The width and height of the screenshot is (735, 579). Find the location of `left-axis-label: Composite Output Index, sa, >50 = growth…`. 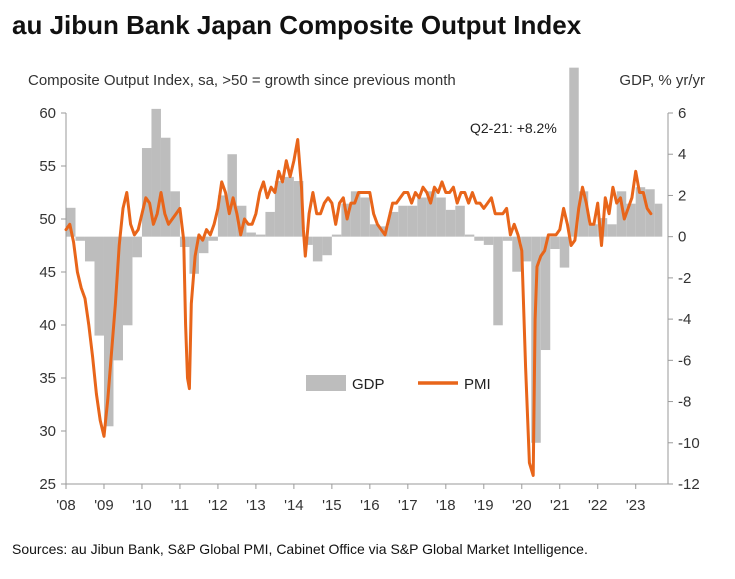

left-axis-label: Composite Output Index, sa, >50 = growth… is located at coordinates (242, 80).